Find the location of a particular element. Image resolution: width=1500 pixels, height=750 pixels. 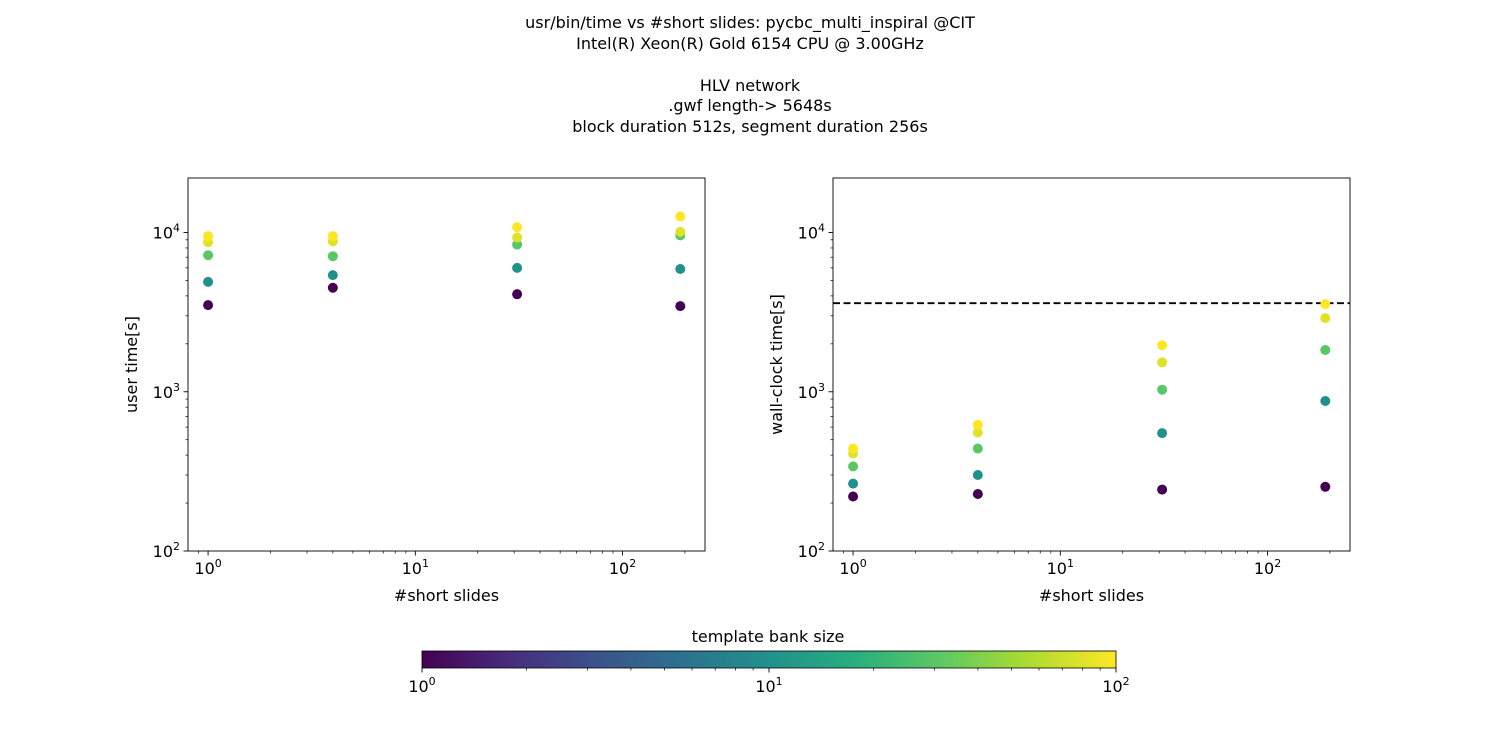

colorbar-tick-label-0-base: 10 is located at coordinates (418, 686).